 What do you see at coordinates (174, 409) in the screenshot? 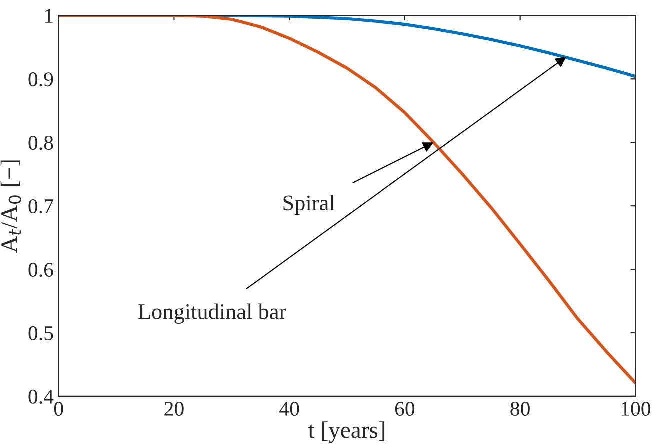
I see `x-tick-label: 20` at bounding box center [174, 409].